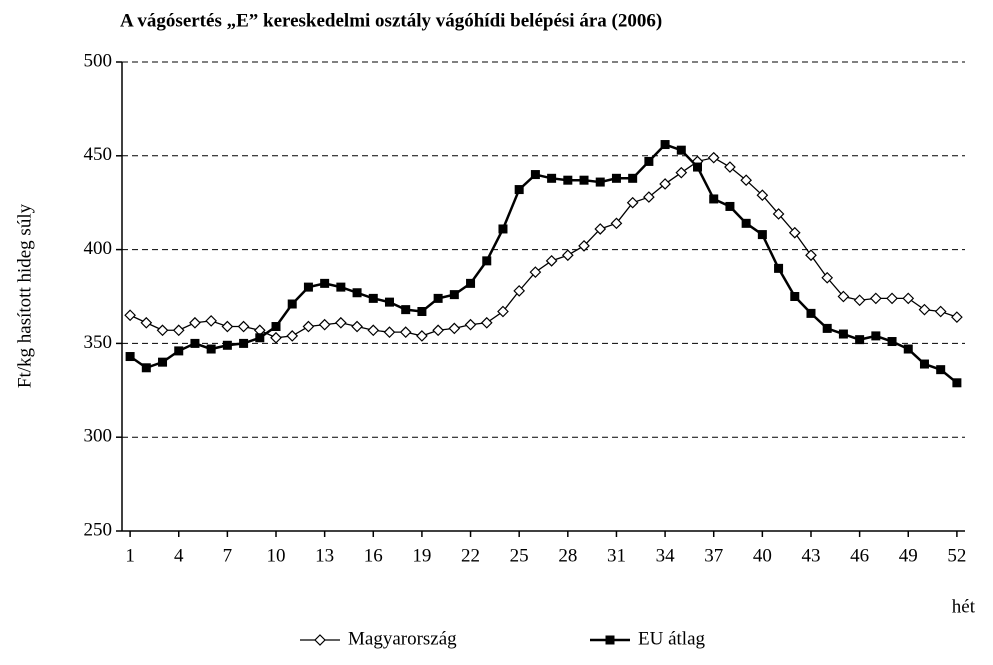 This screenshot has width=993, height=665. I want to click on y-tick-label: 250, so click(98, 529).